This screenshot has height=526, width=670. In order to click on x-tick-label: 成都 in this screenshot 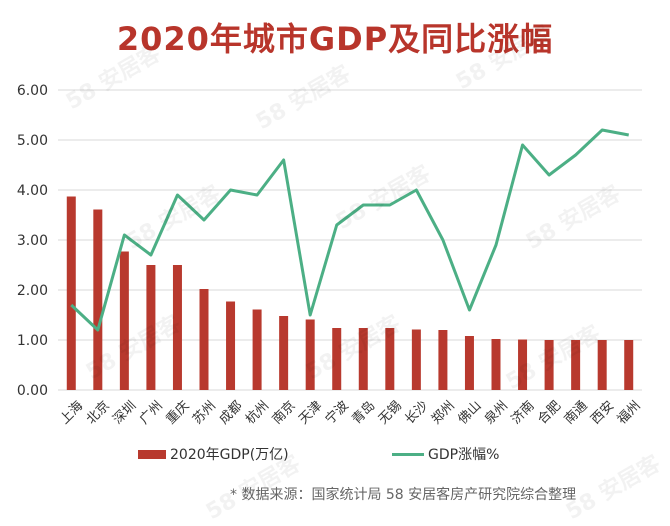, I will do `click(231, 412)`.